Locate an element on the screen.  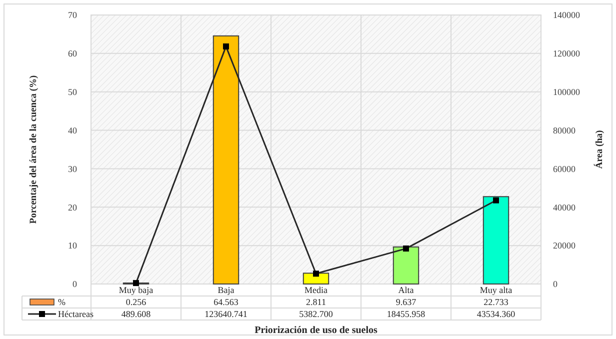
y2-tick-label: 0 is located at coordinates (555, 284).